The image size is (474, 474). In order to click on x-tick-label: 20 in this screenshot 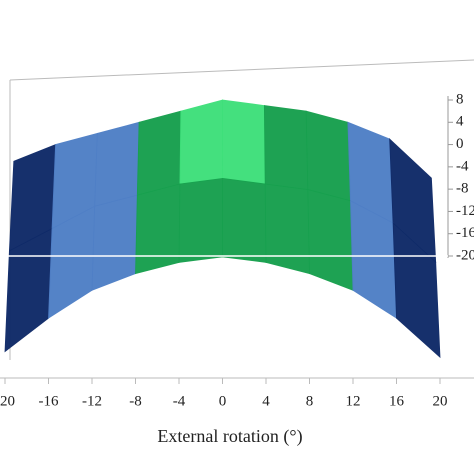, I will do `click(440, 401)`.